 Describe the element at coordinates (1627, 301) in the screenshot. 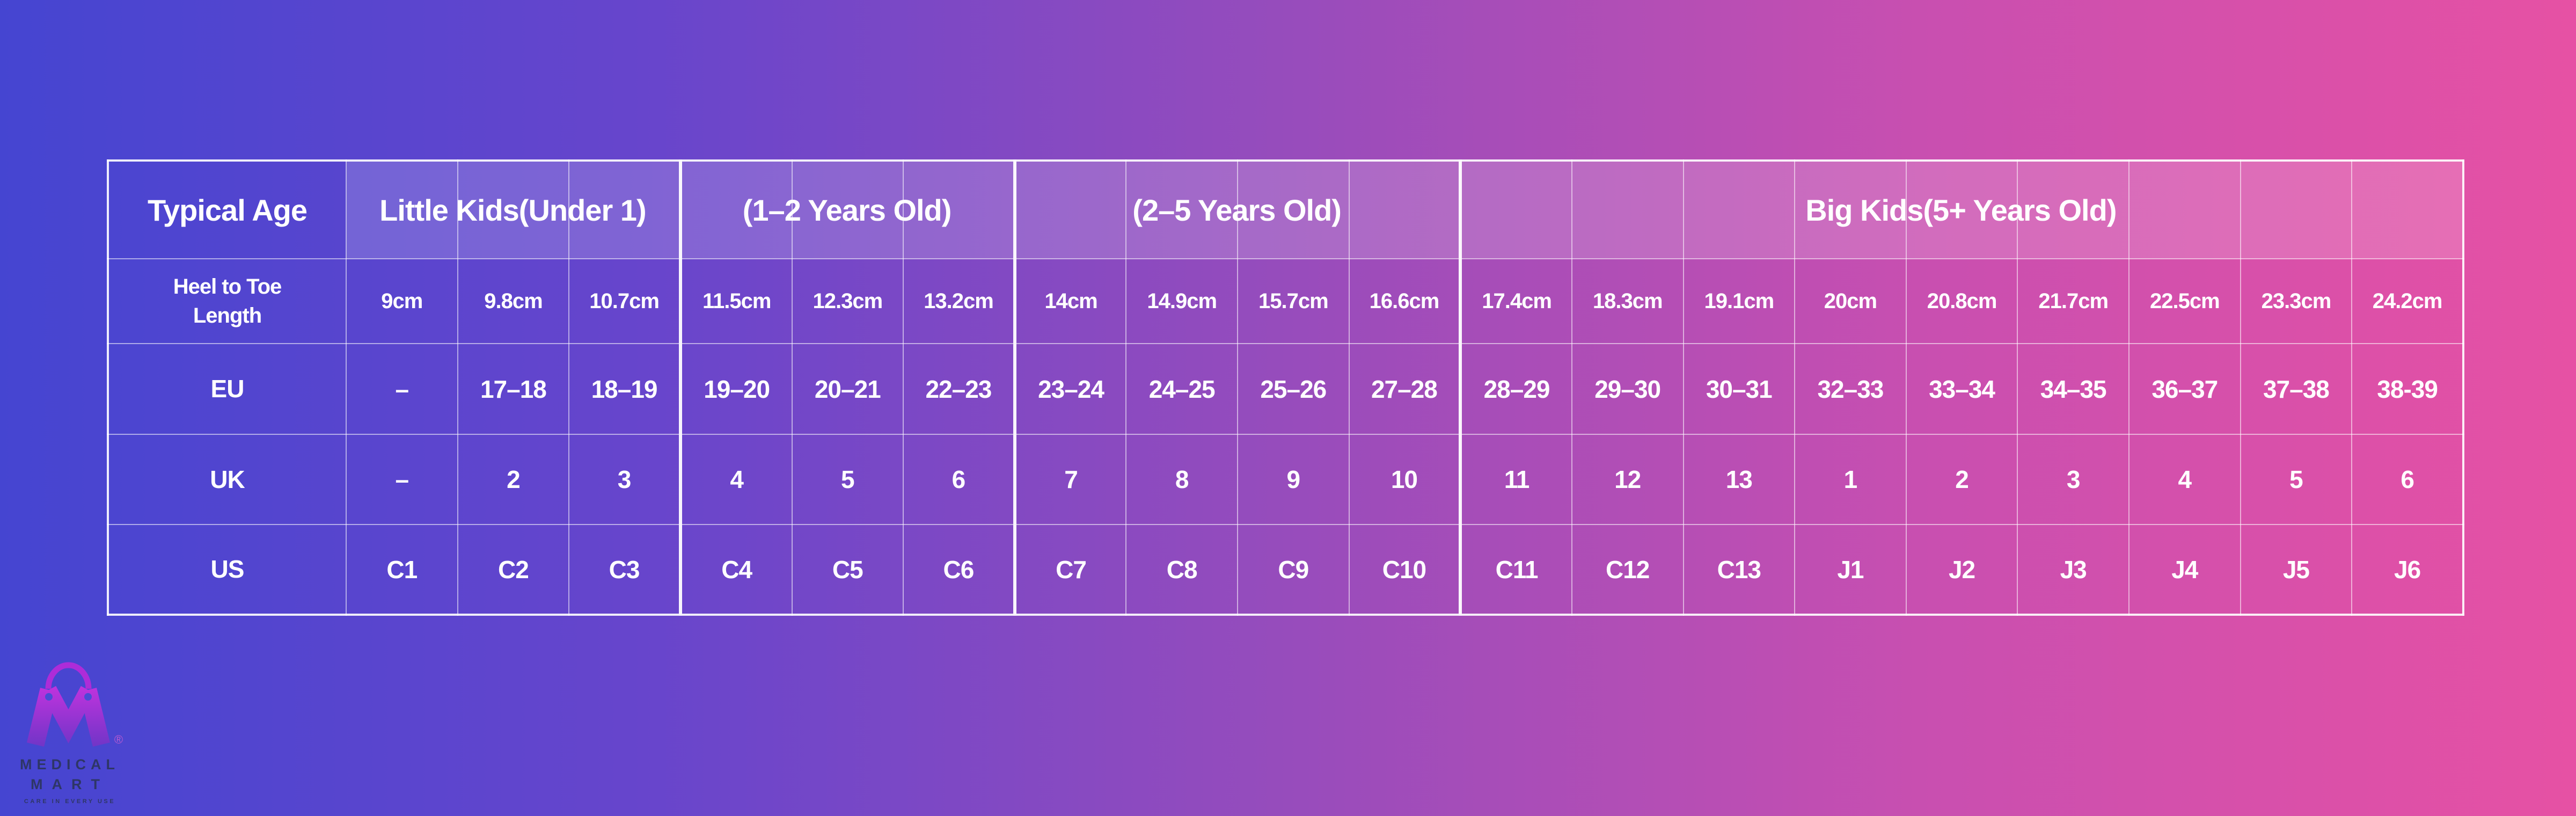

I see `cell-heel-to-toe-12: 18.3cm` at that location.